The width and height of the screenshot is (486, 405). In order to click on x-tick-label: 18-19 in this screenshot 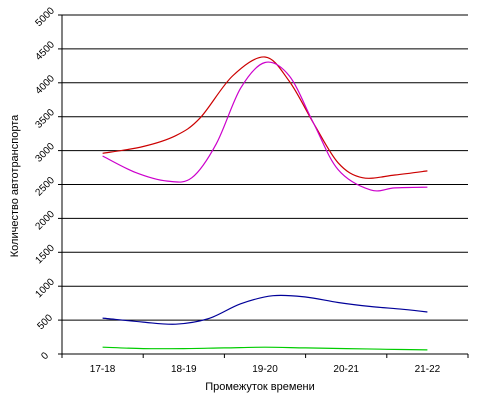, I will do `click(184, 369)`.